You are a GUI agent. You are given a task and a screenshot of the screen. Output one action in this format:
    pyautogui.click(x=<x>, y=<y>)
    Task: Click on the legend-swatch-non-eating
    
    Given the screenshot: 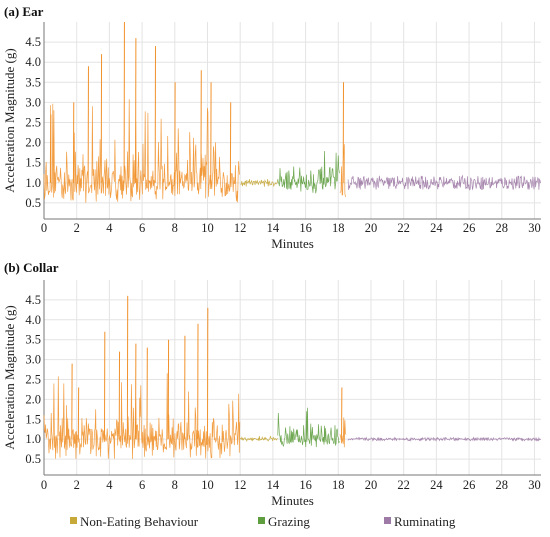 What is the action you would take?
    pyautogui.click(x=73, y=520)
    